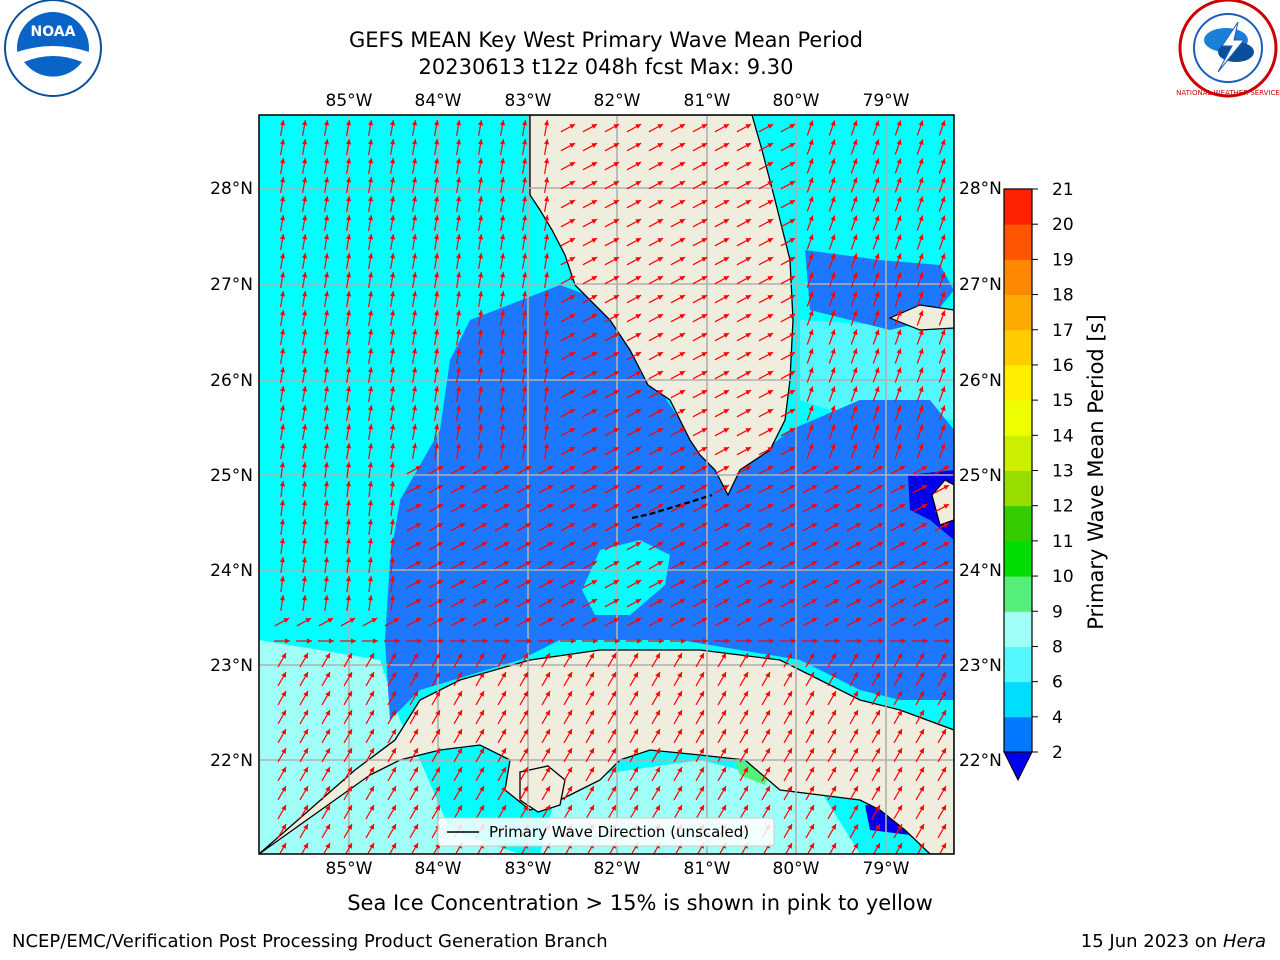 The image size is (1280, 960). I want to click on colorbar-tick-label: 17, so click(1063, 331).